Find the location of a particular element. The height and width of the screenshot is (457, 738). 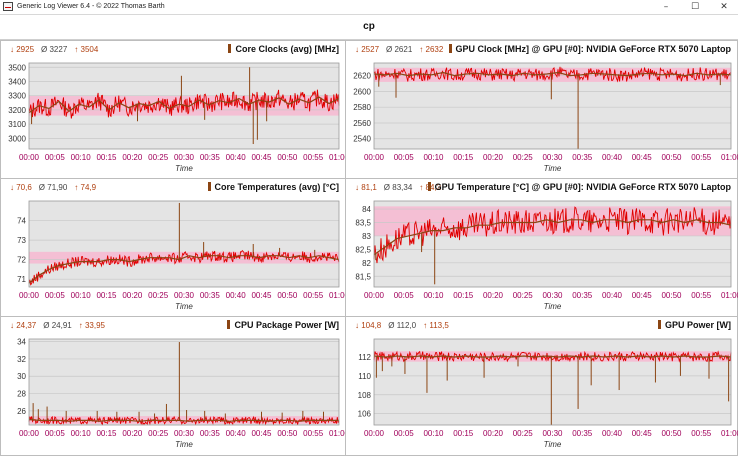

stat-avg: Ø 112,0 is located at coordinates (402, 325).